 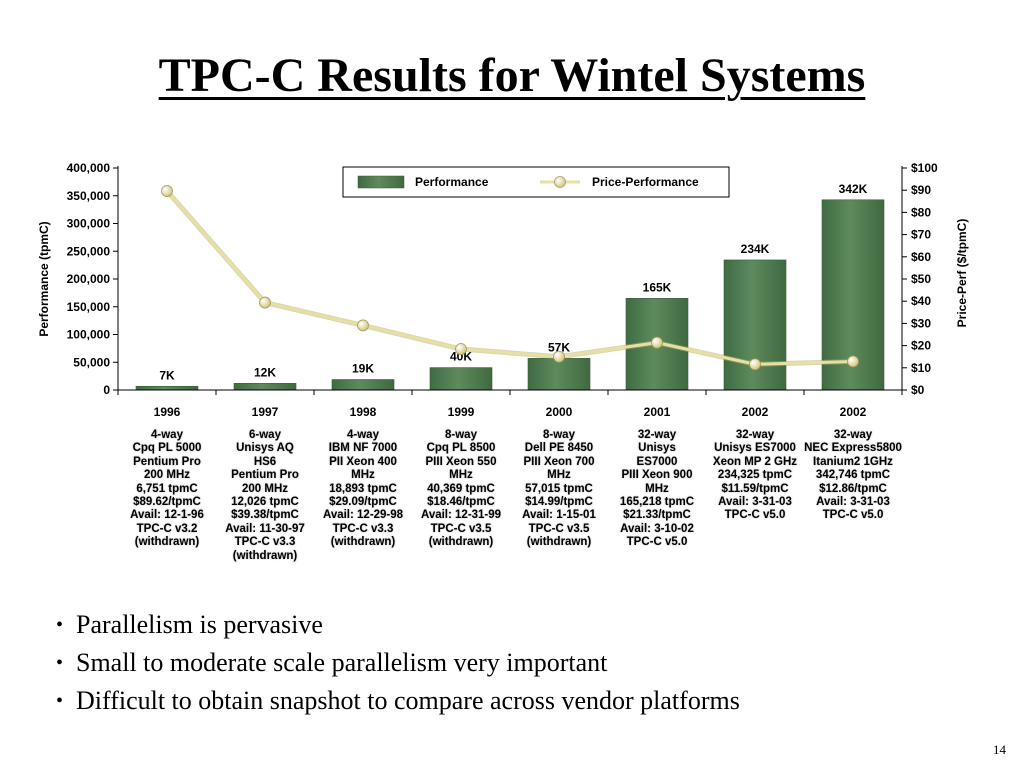 What do you see at coordinates (645, 182) in the screenshot?
I see `legend-label-price-performance: Price-Performance` at bounding box center [645, 182].